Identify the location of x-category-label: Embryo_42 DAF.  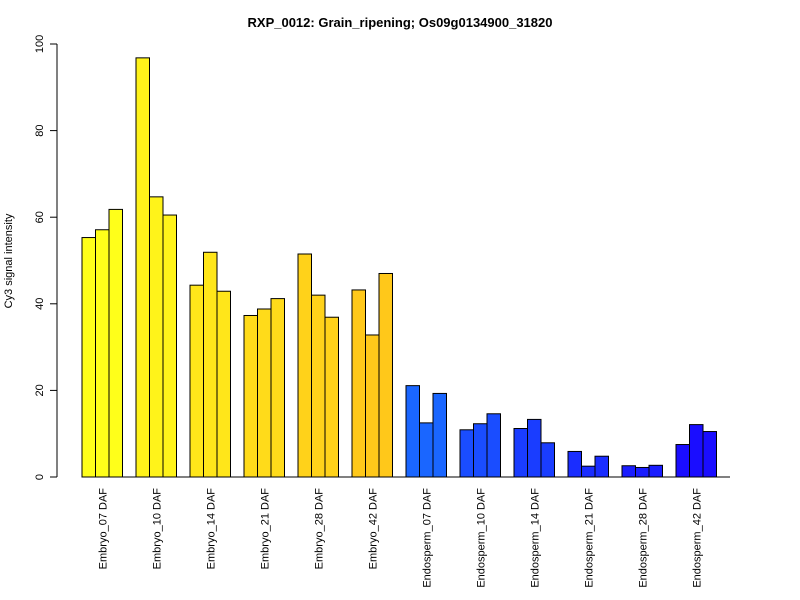
(373, 529).